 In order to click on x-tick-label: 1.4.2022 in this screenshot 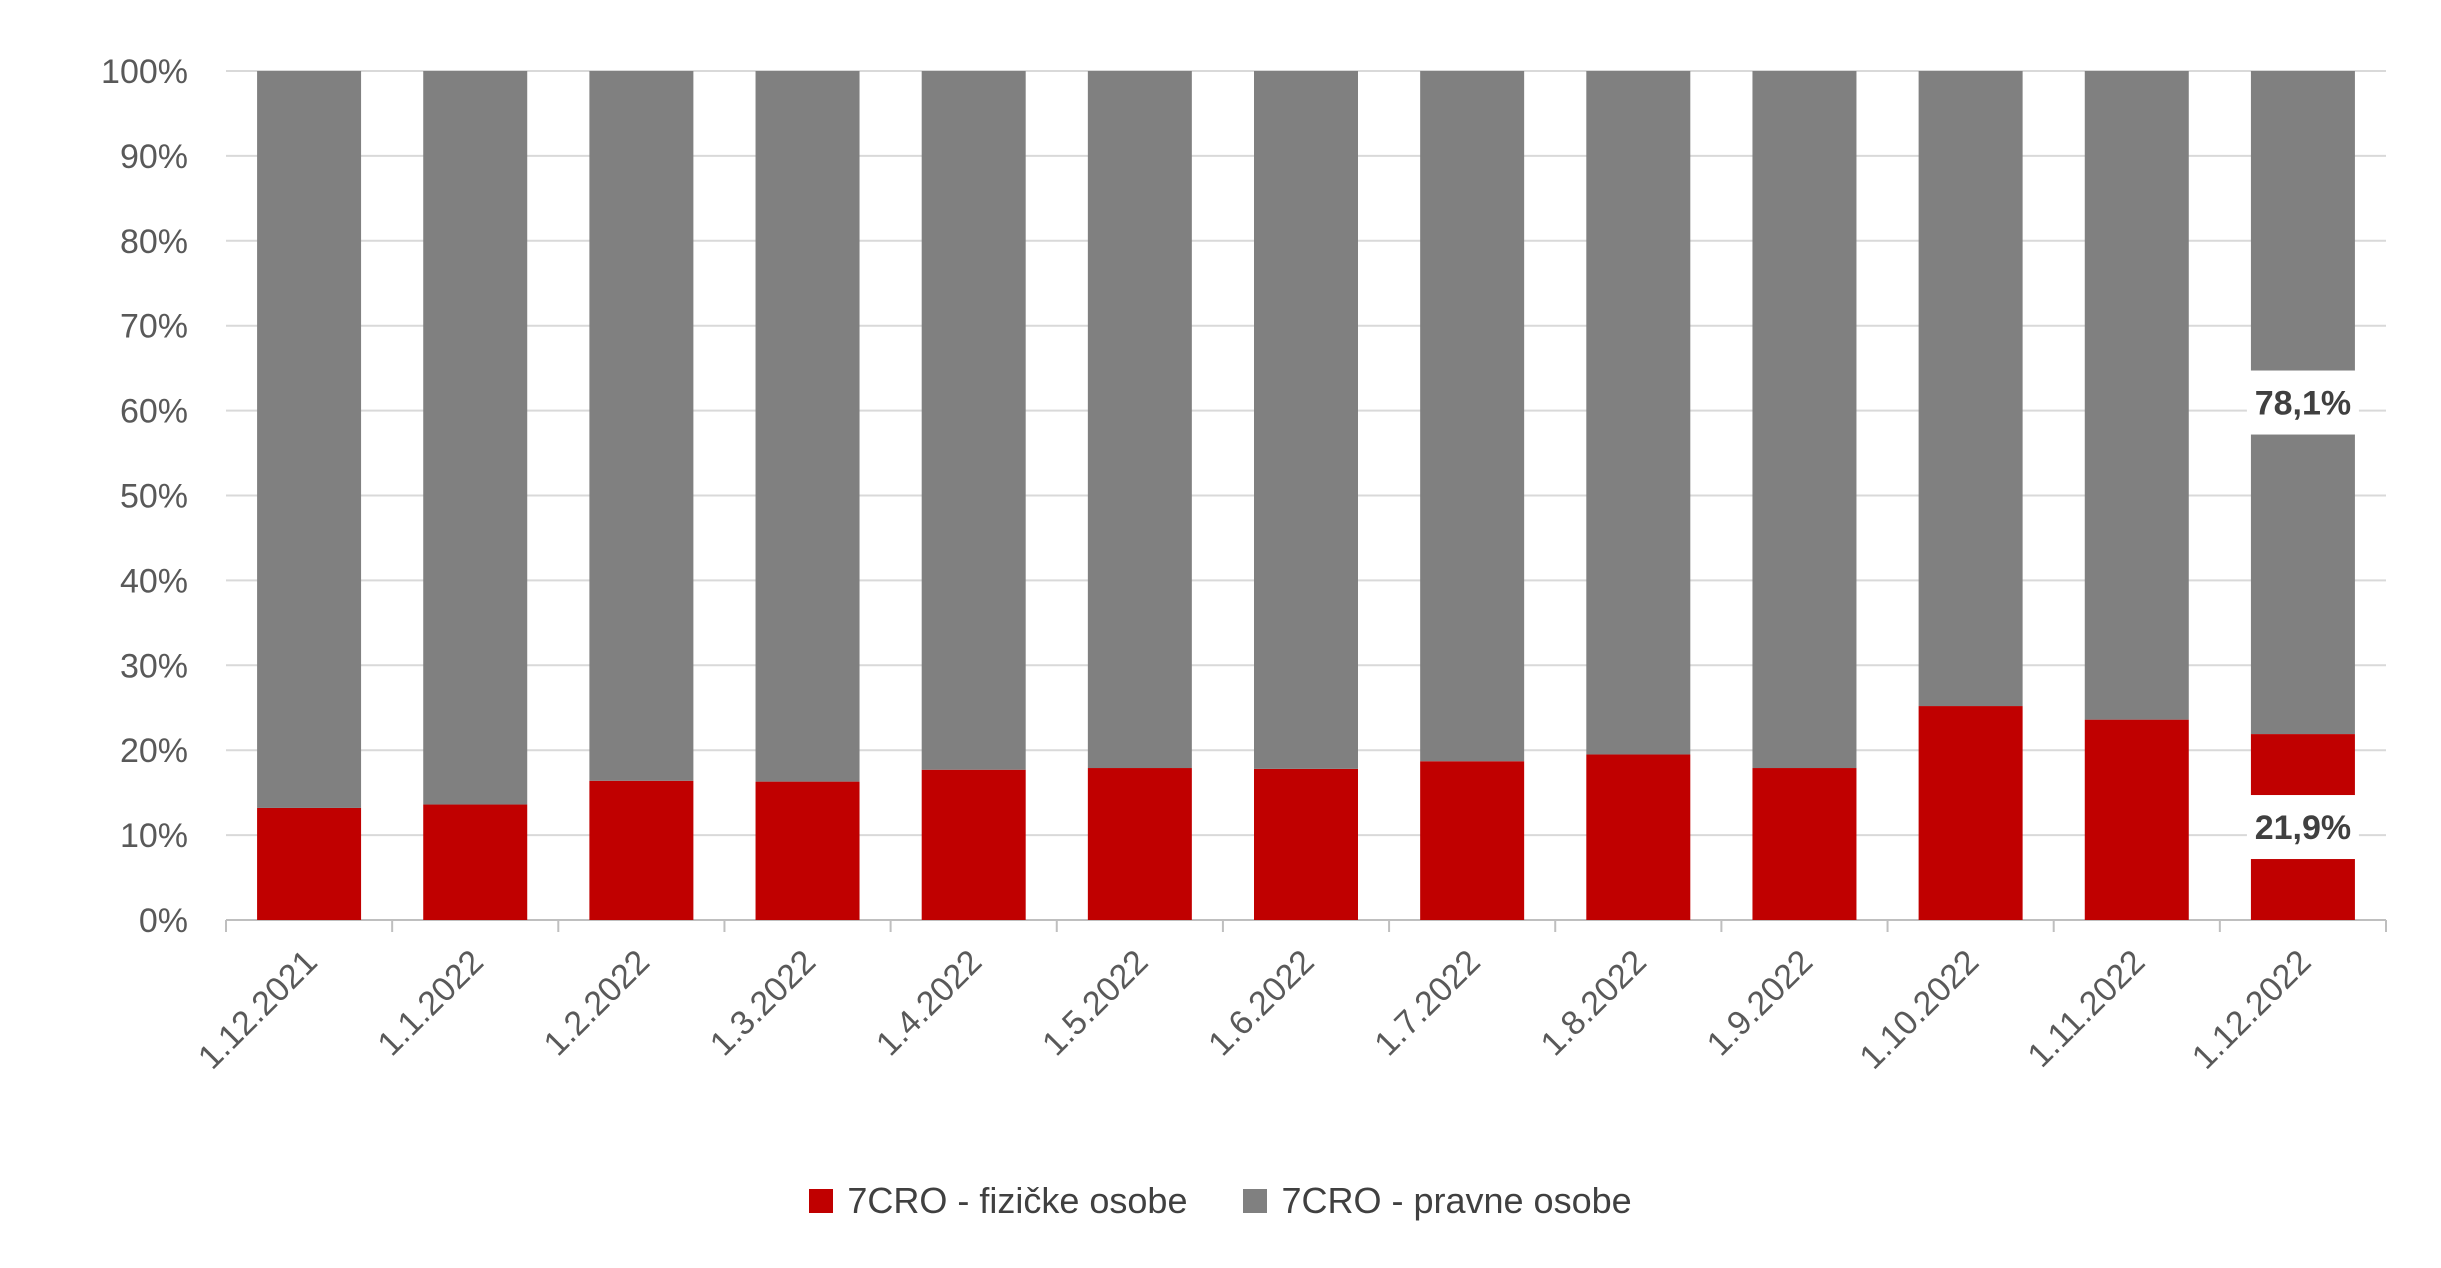, I will do `click(929, 1003)`.